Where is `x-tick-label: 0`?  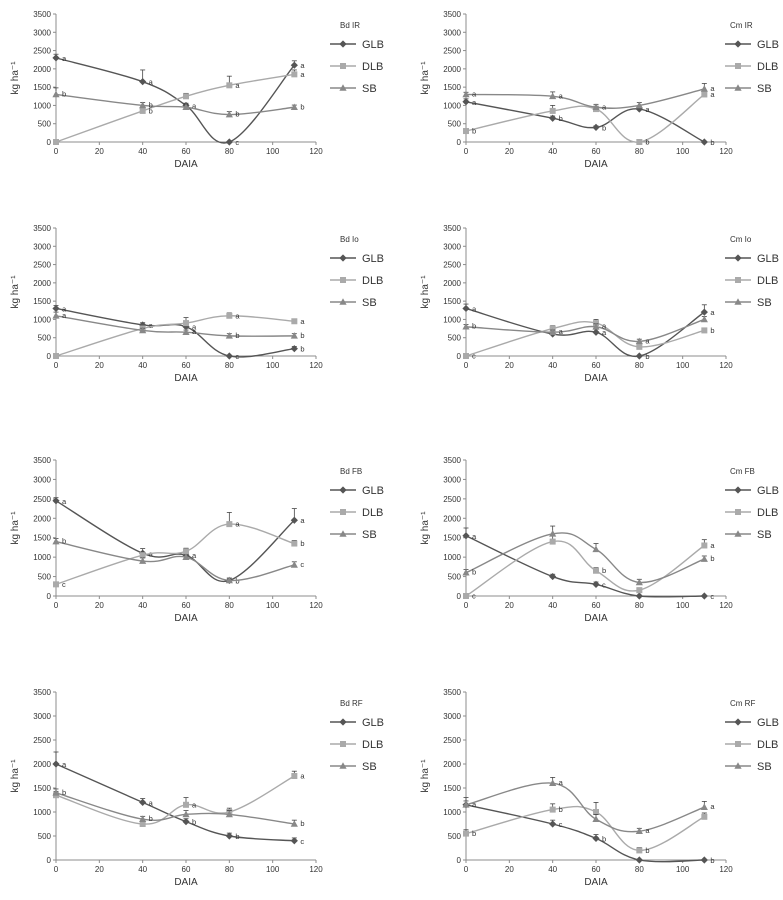
x-tick-label: 0 is located at coordinates (56, 365).